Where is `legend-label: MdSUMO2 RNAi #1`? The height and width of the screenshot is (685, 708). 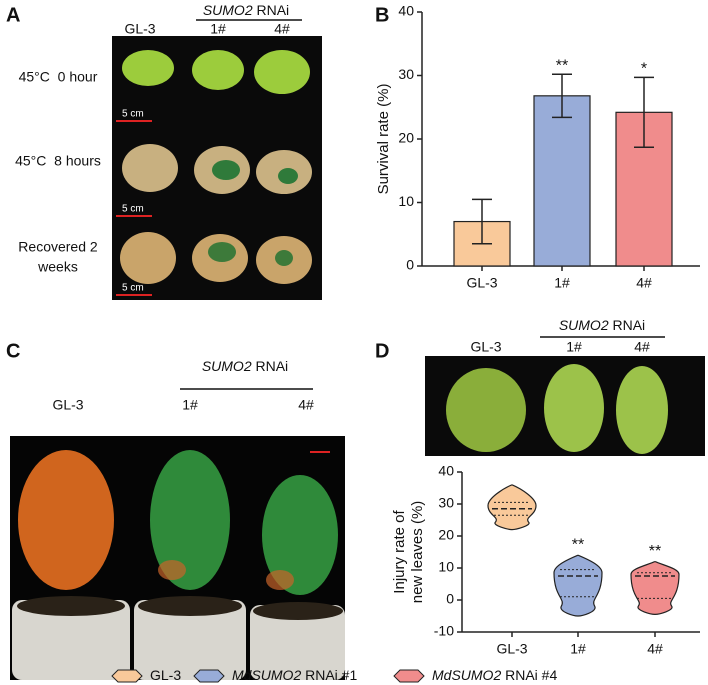
legend-label: MdSUMO2 RNAi #1 is located at coordinates (294, 675).